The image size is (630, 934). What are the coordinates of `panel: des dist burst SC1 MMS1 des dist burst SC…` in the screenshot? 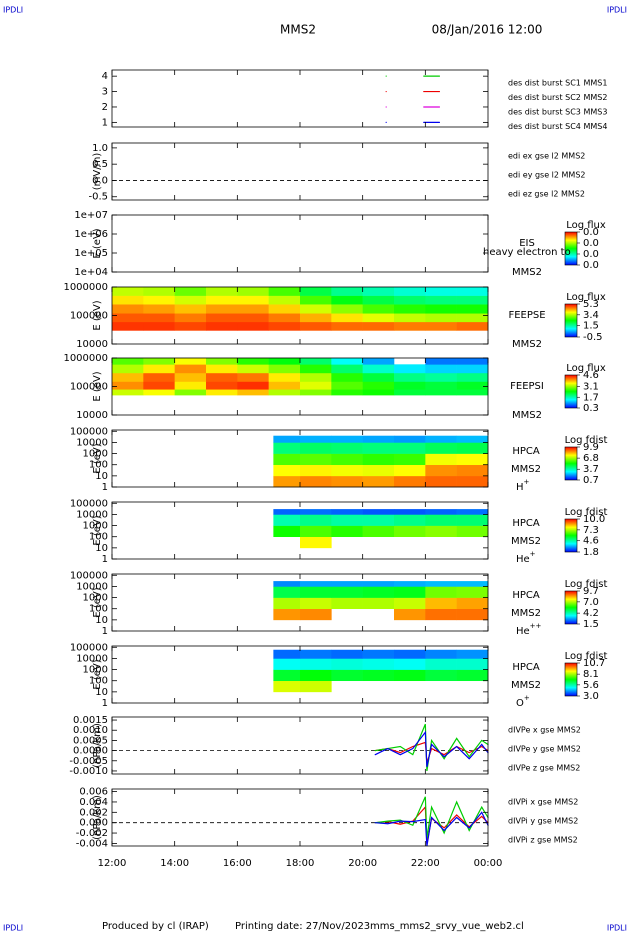 It's located at (354, 100).